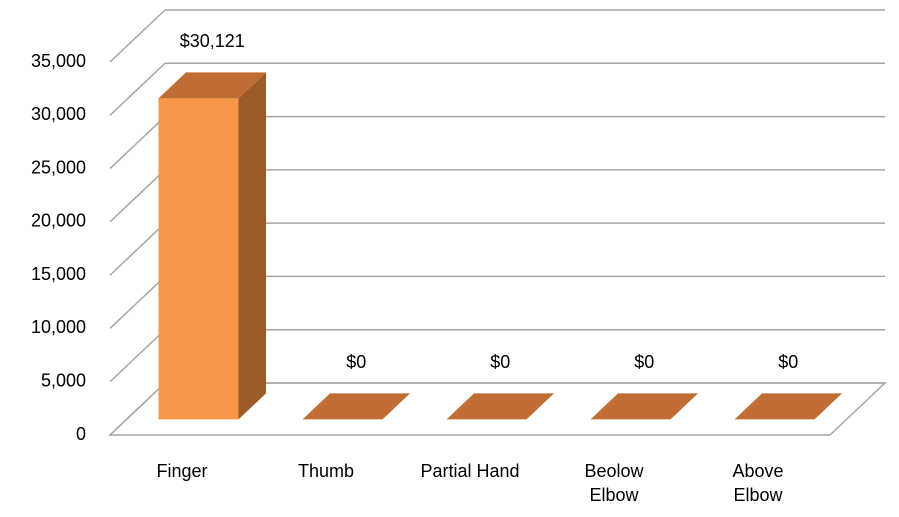  What do you see at coordinates (252, 246) in the screenshot?
I see `bar-side` at bounding box center [252, 246].